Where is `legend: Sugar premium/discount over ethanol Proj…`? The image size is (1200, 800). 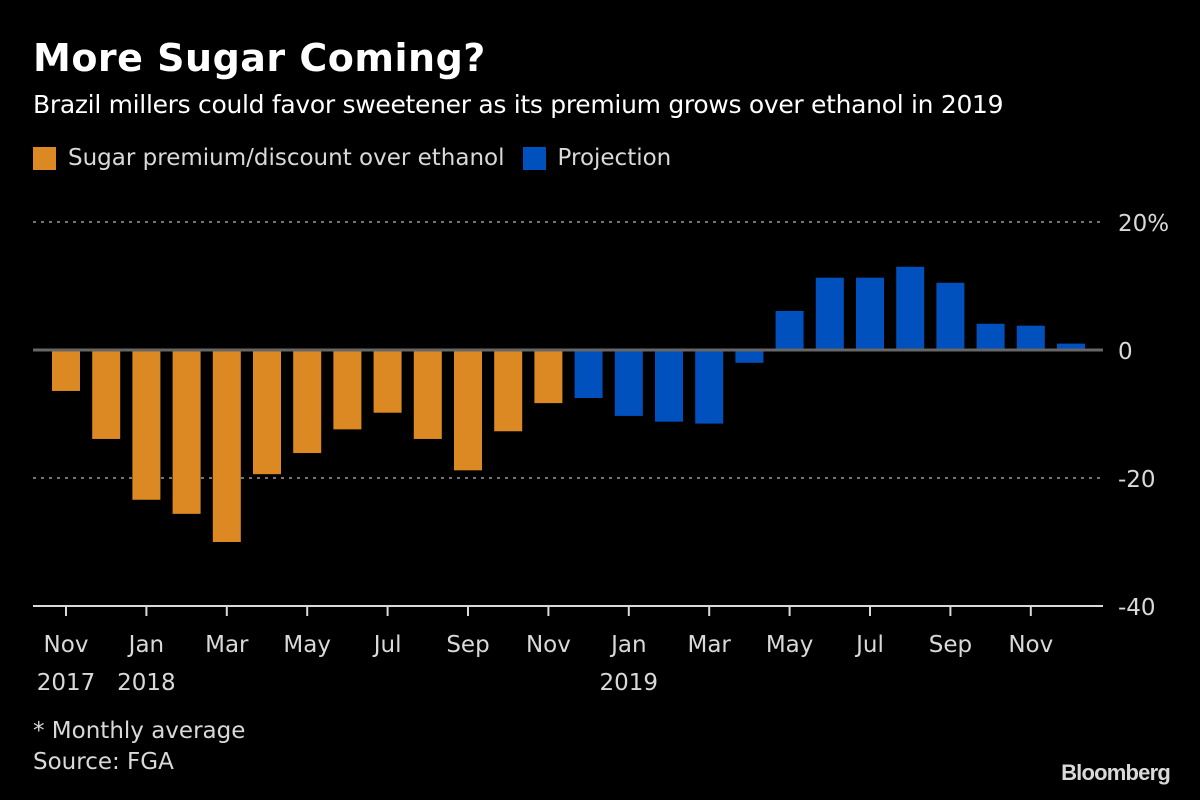 legend: Sugar premium/discount over ethanol Proj… is located at coordinates (361, 158).